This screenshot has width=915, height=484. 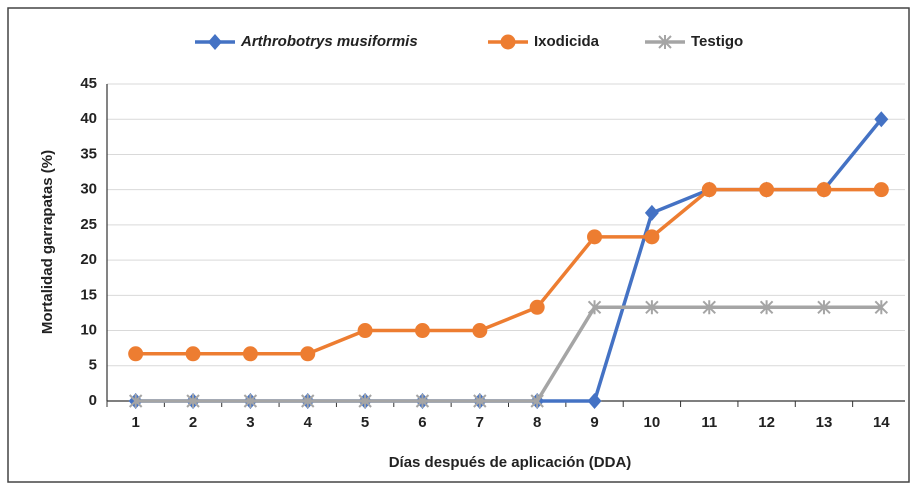 I want to click on y-axis-title: Mortalidad garrapatas (%), so click(x=47, y=242).